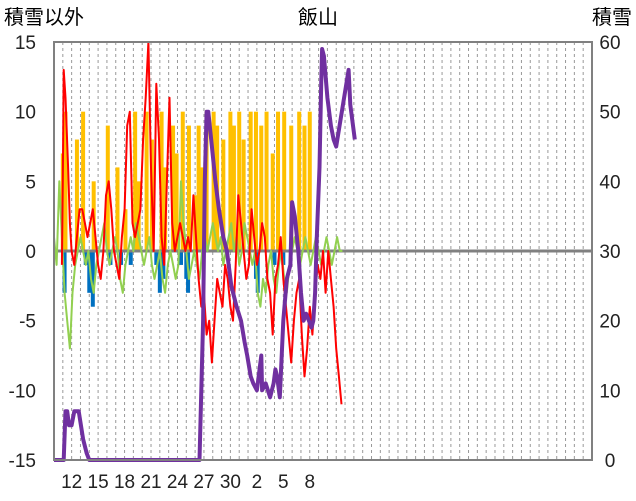  I want to click on right-tick-label: 0, so click(610, 461).